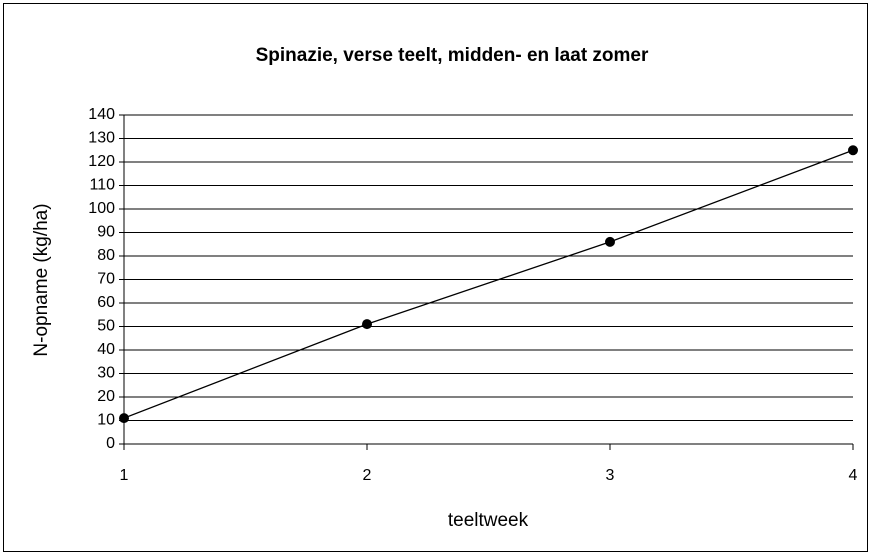 The image size is (871, 555). What do you see at coordinates (110, 443) in the screenshot?
I see `y-tick-label: 0` at bounding box center [110, 443].